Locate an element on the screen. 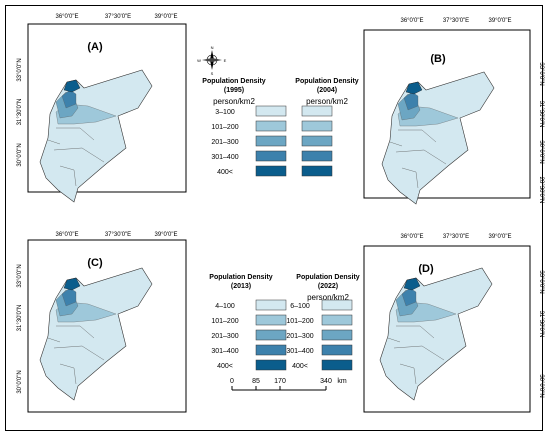 The image size is (550, 437). panel-label: (B) is located at coordinates (438, 59).